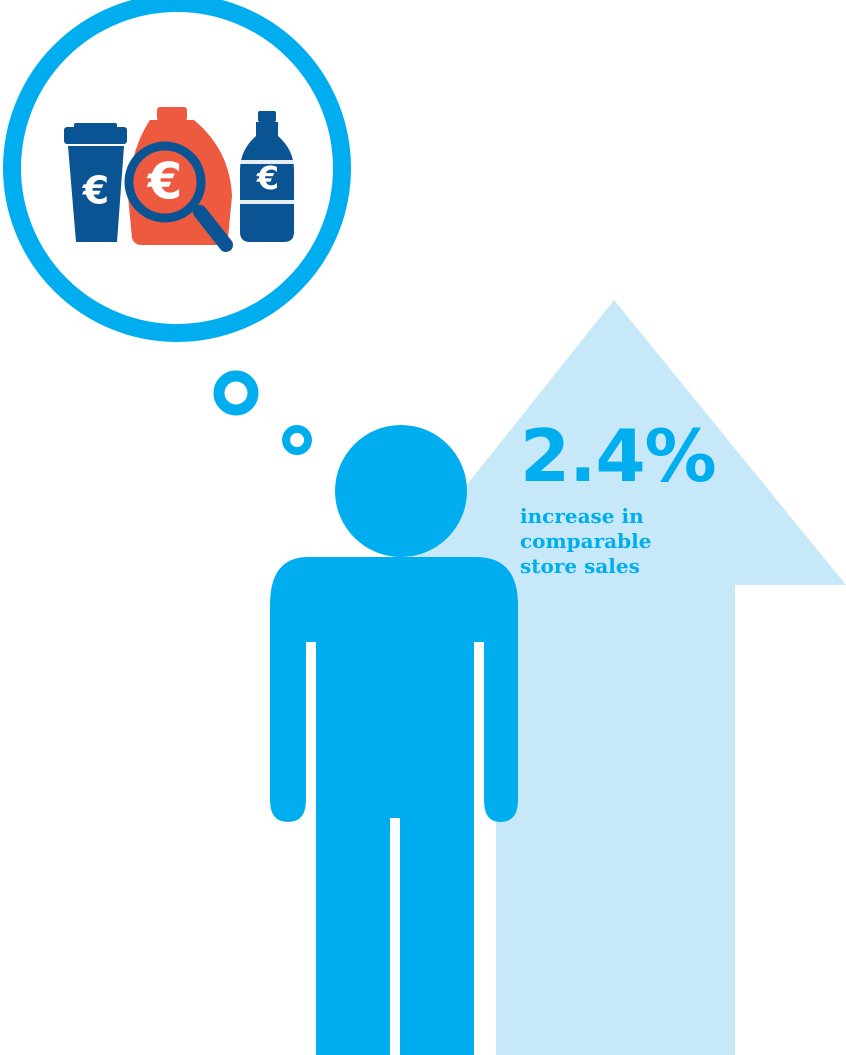 The width and height of the screenshot is (846, 1055). Describe the element at coordinates (236, 393) in the screenshot. I see `thought-dot-large` at that location.